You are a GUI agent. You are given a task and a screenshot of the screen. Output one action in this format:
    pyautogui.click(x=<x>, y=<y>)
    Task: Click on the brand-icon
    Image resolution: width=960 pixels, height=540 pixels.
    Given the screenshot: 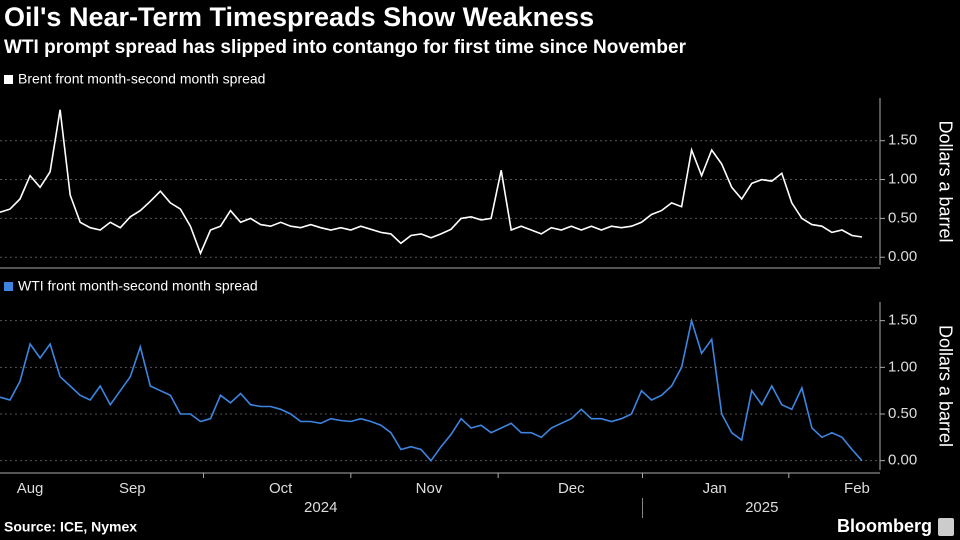 What is the action you would take?
    pyautogui.click(x=946, y=527)
    